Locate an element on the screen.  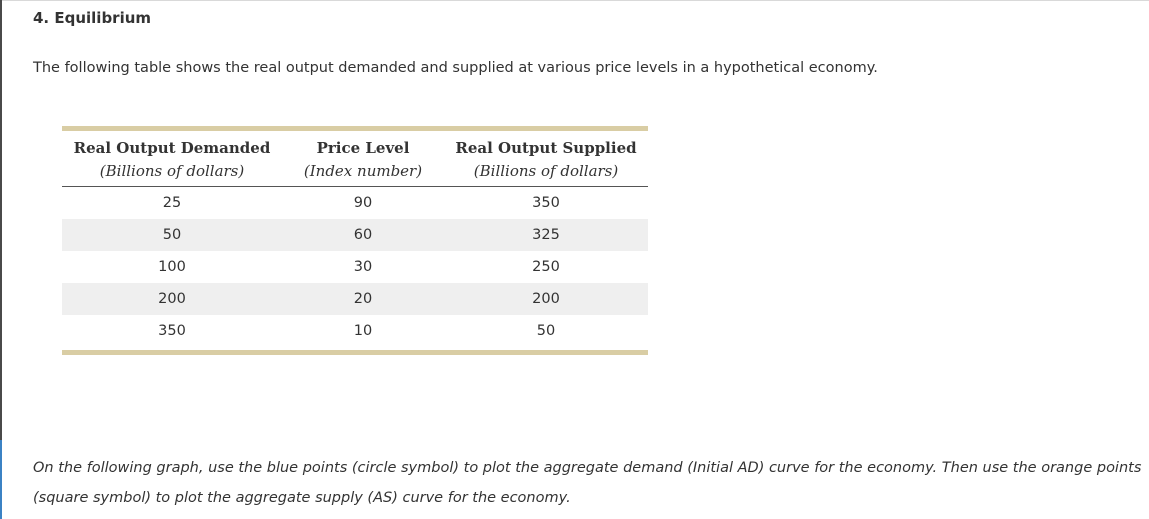
table-row: 100 30 250 is located at coordinates (355, 267).